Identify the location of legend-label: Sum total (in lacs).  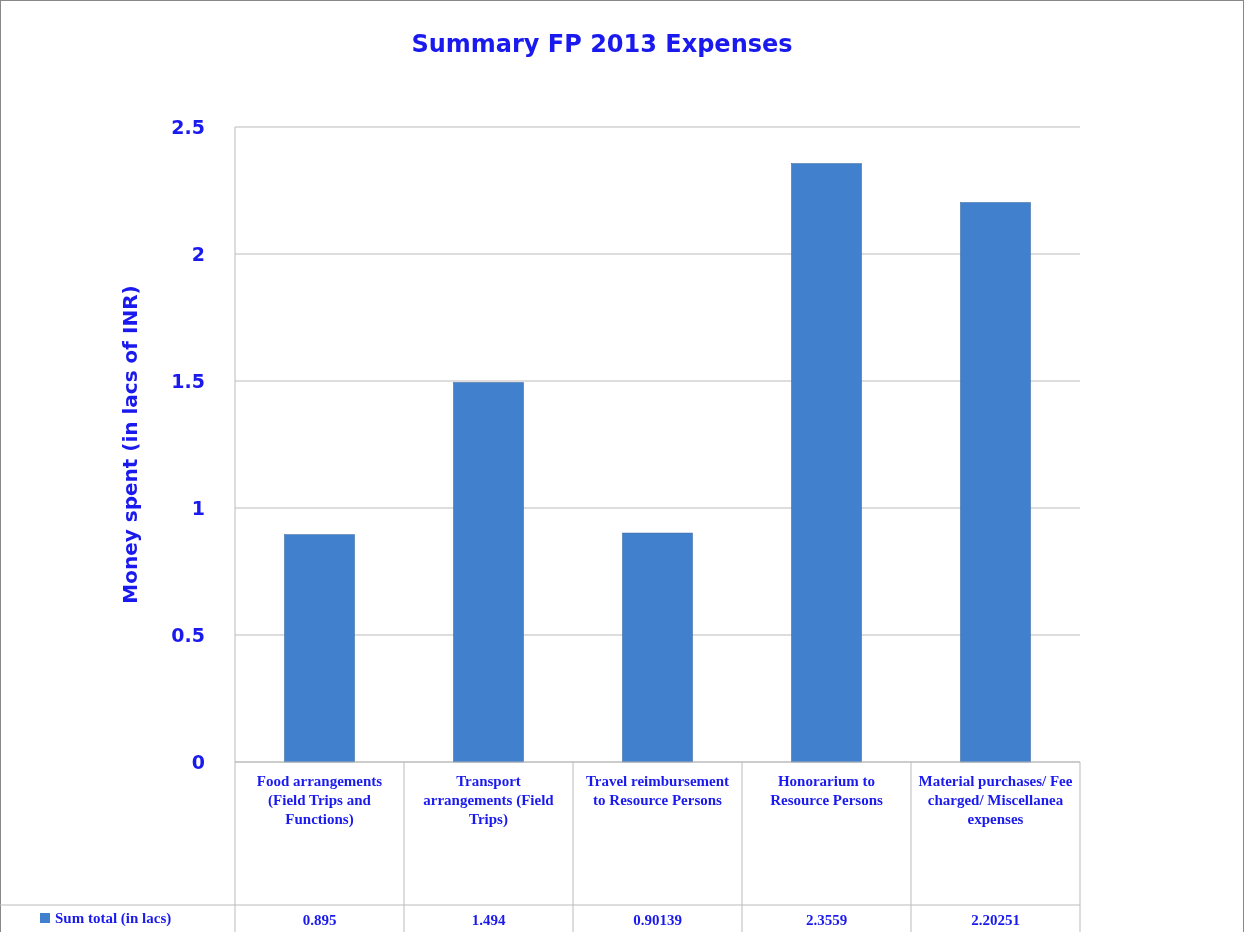
(113, 918).